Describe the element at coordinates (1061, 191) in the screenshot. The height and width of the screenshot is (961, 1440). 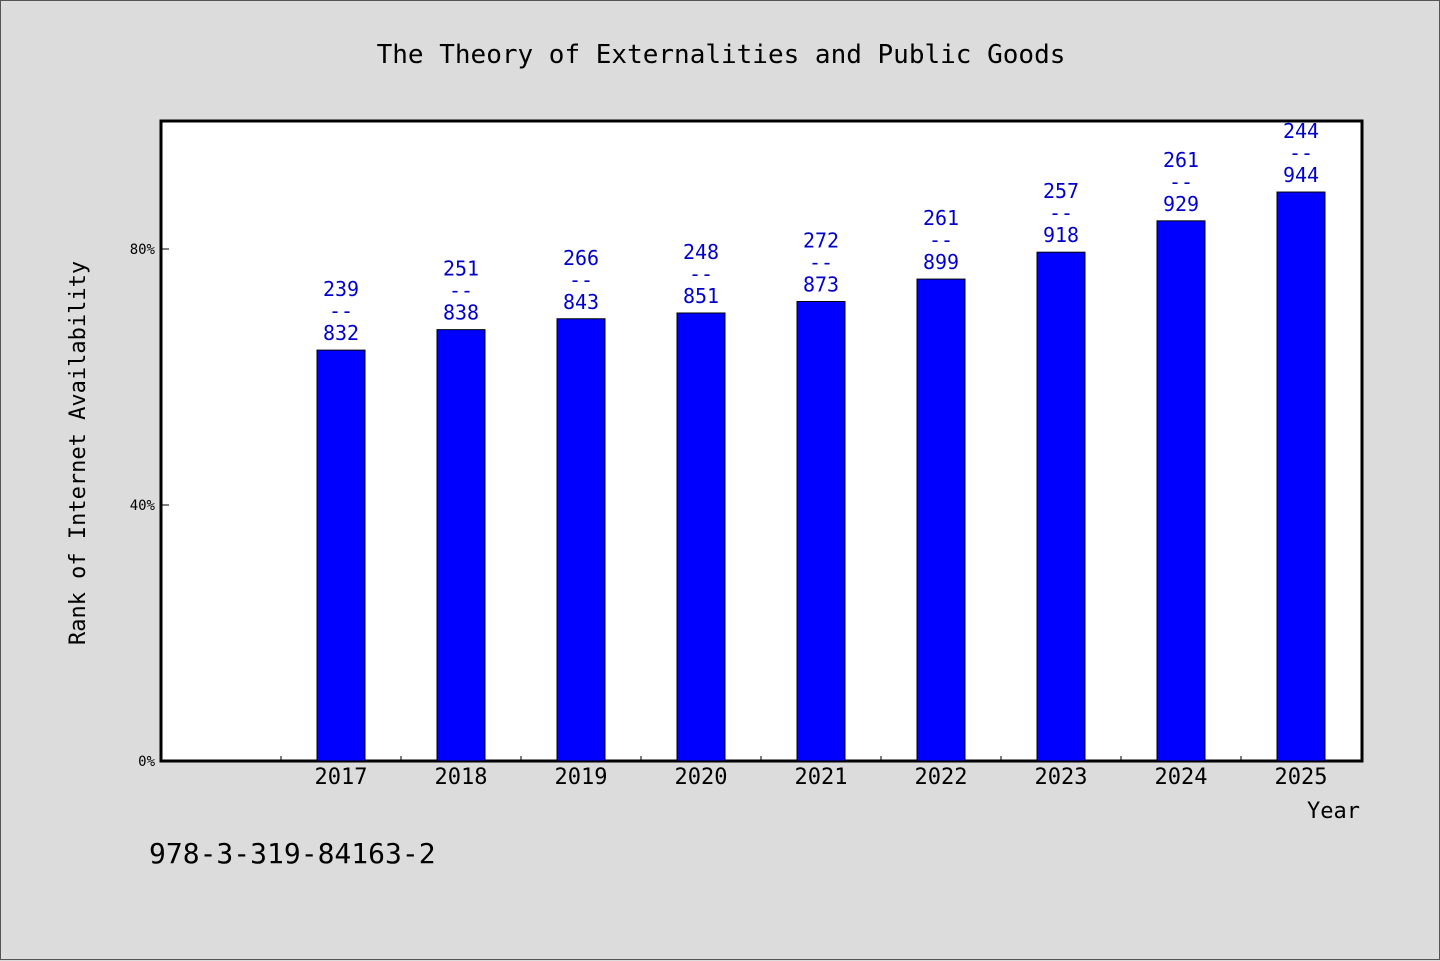
I see `data-label-2023-line-1: 257` at that location.